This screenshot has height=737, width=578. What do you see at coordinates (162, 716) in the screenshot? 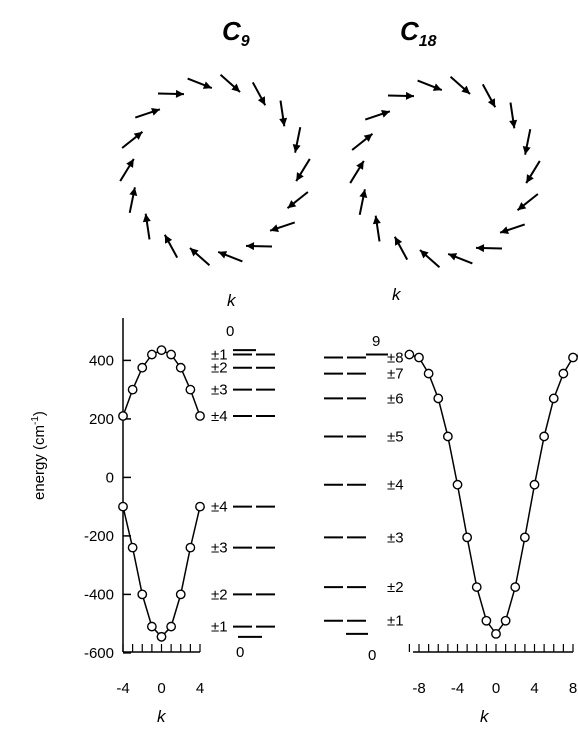
I see `x-axis-label-c9: k` at bounding box center [162, 716].